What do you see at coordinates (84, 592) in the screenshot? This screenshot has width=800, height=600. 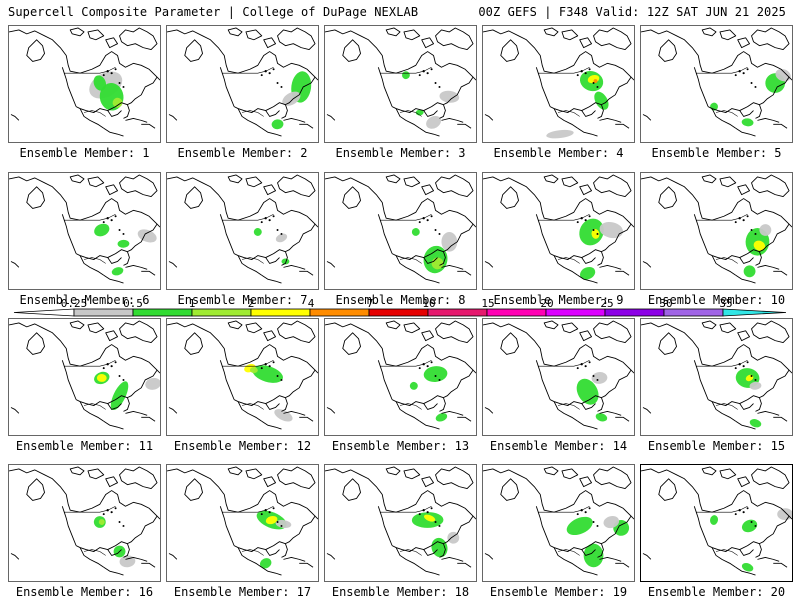 I see `ensemble-member-label: Ensemble Member: 16` at bounding box center [84, 592].